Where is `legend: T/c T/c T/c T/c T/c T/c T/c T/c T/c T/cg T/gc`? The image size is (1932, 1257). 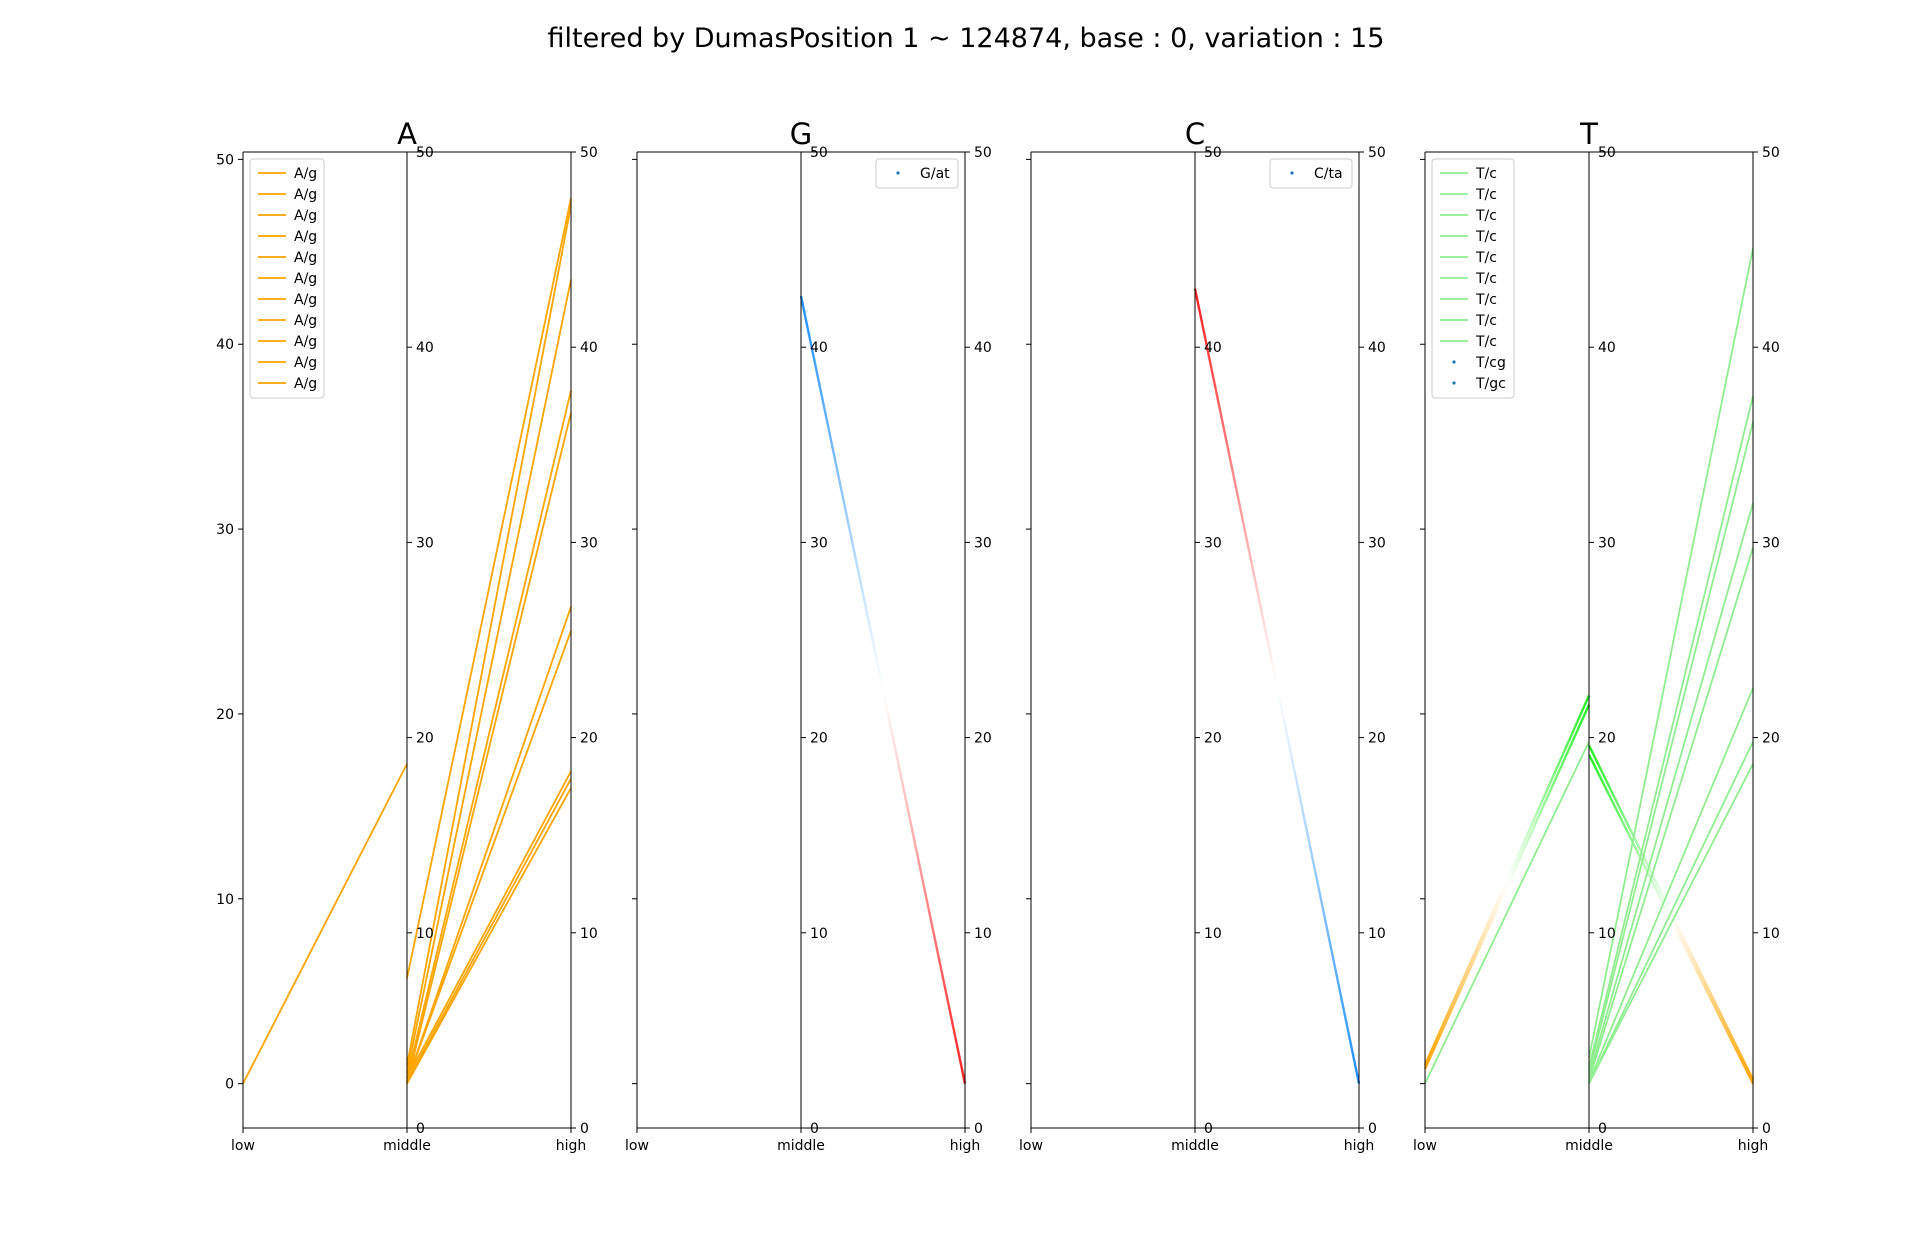 legend: T/c T/c T/c T/c T/c T/c T/c T/c T/c T/cg T/gc is located at coordinates (1473, 278).